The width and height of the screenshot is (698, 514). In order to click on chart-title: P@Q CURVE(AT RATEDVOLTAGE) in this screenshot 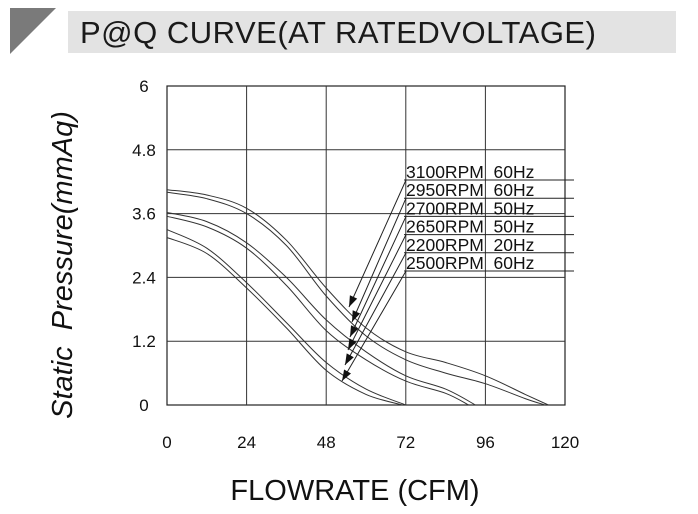, I will do `click(338, 32)`.